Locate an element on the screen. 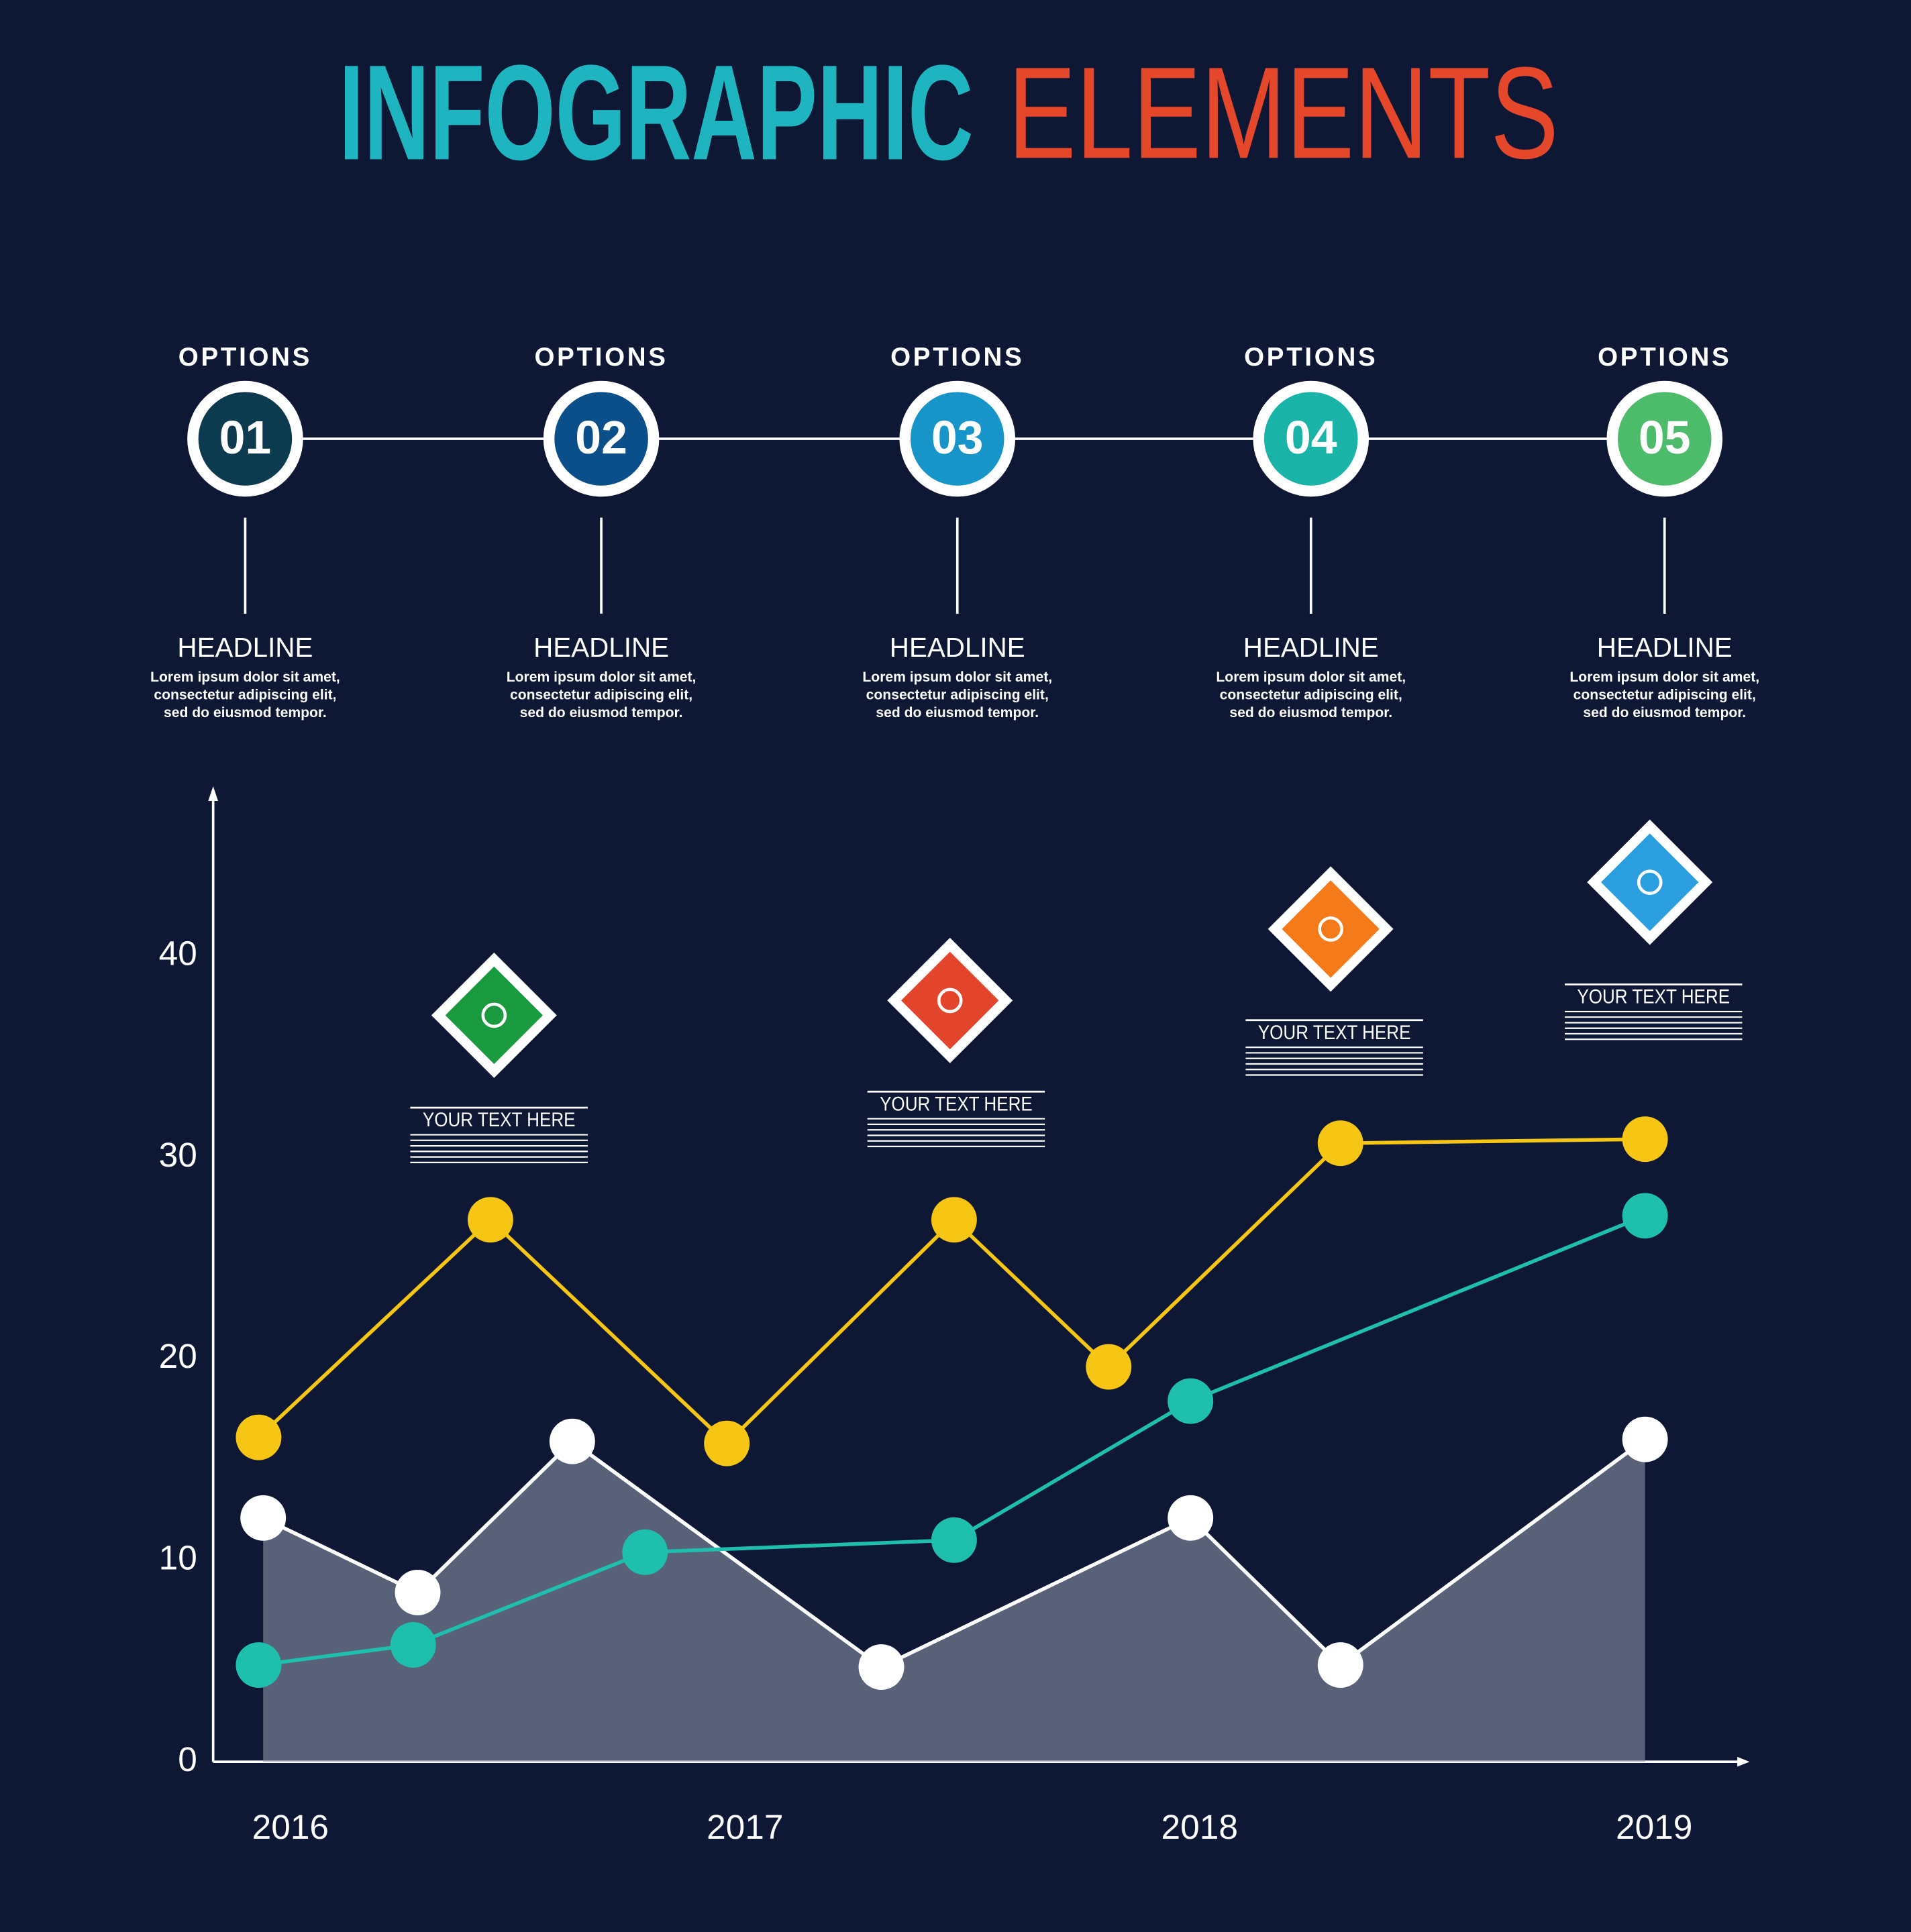  y-tick-label: 30 is located at coordinates (178, 1154).